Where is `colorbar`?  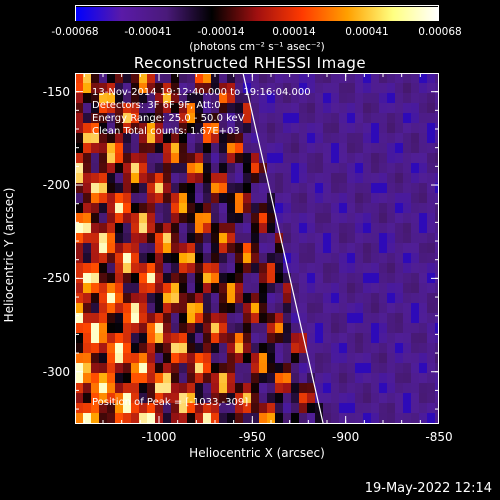
colorbar is located at coordinates (257, 13).